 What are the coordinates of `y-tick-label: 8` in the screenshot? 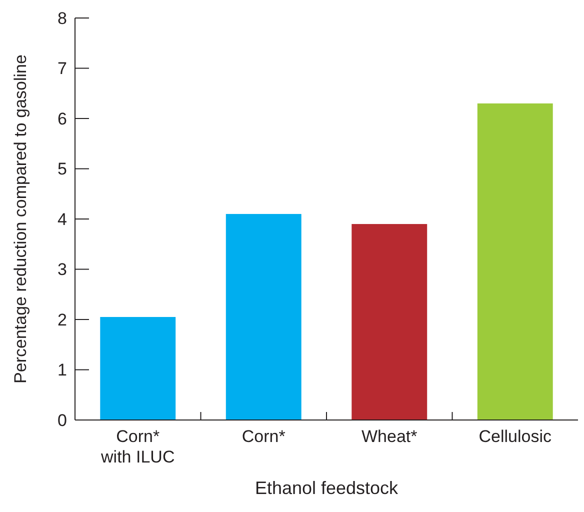 It's located at (62, 18).